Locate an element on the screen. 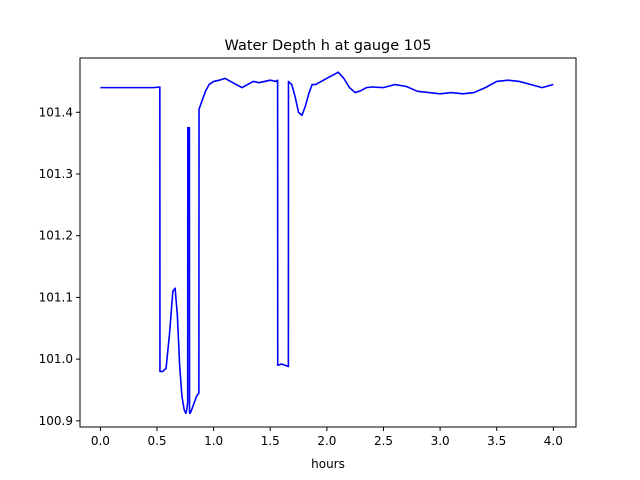 The height and width of the screenshot is (480, 640). y-axis: 100.9 101.0 101.1 101.2 101.3 101.4 is located at coordinates (59, 266).